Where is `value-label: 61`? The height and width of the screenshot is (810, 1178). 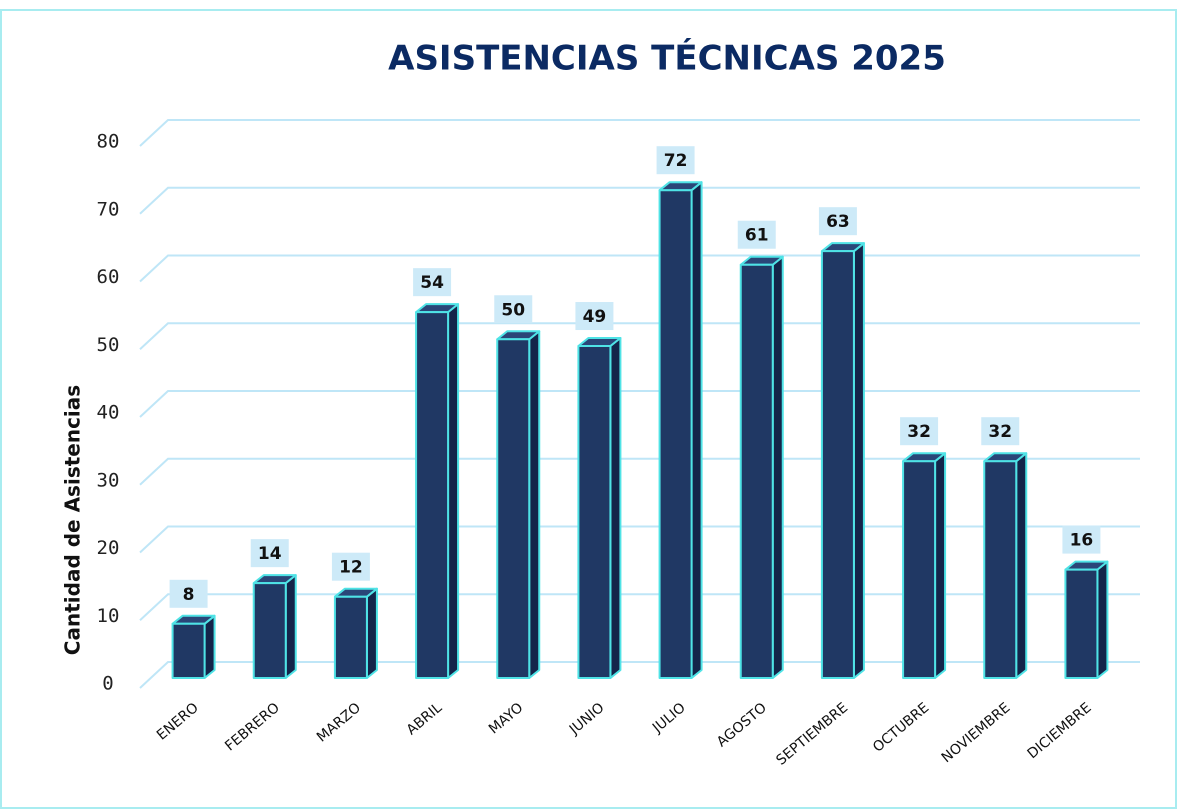 value-label: 61 is located at coordinates (757, 236).